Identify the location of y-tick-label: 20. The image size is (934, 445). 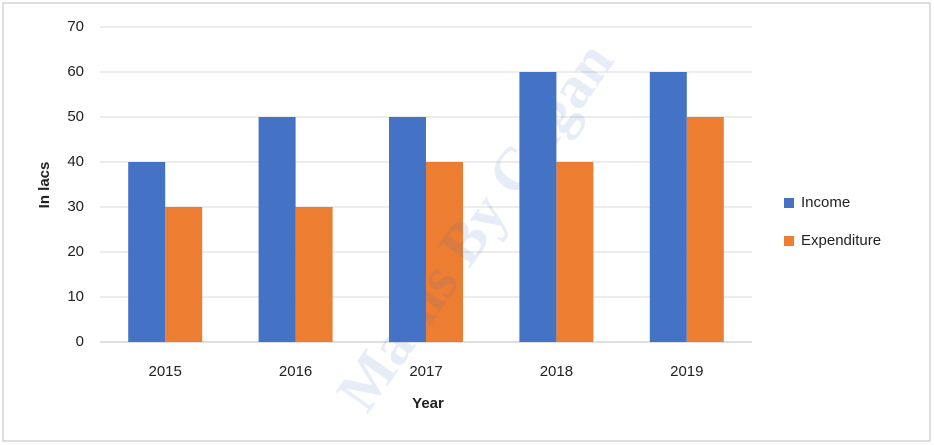
(75, 251).